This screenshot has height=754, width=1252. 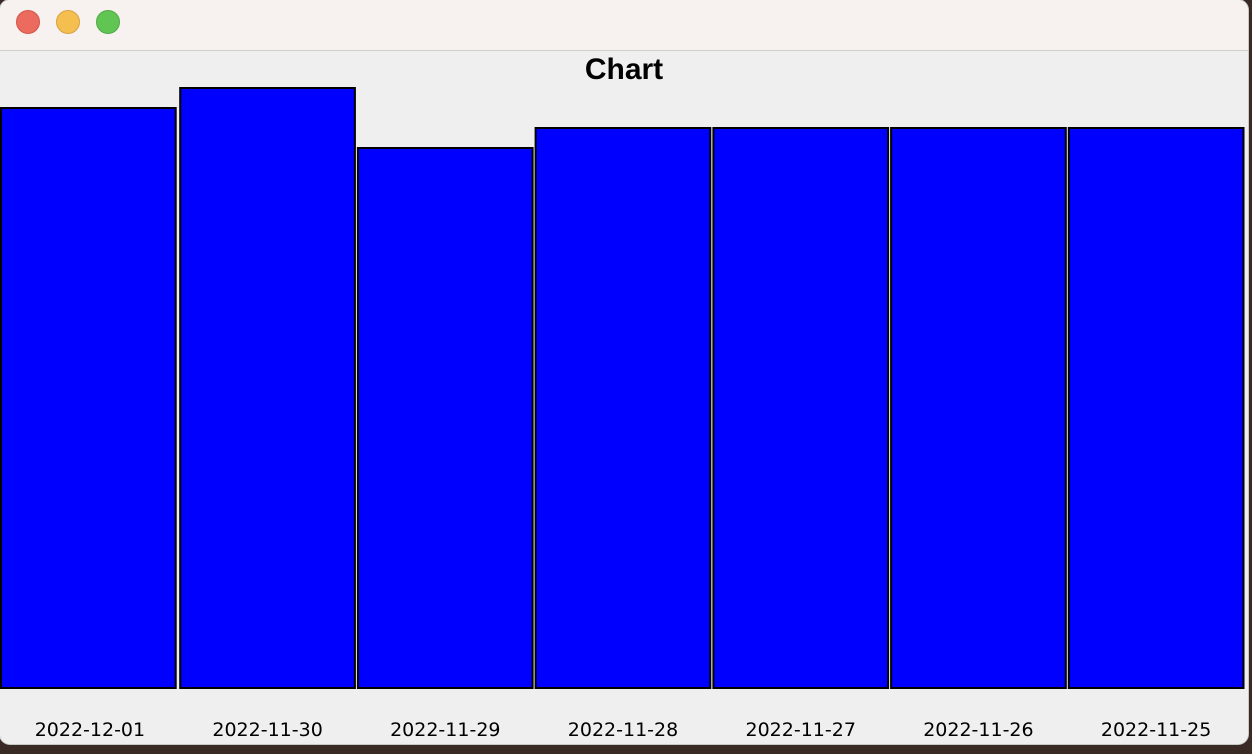 What do you see at coordinates (108, 22) in the screenshot?
I see `zoom-window-button` at bounding box center [108, 22].